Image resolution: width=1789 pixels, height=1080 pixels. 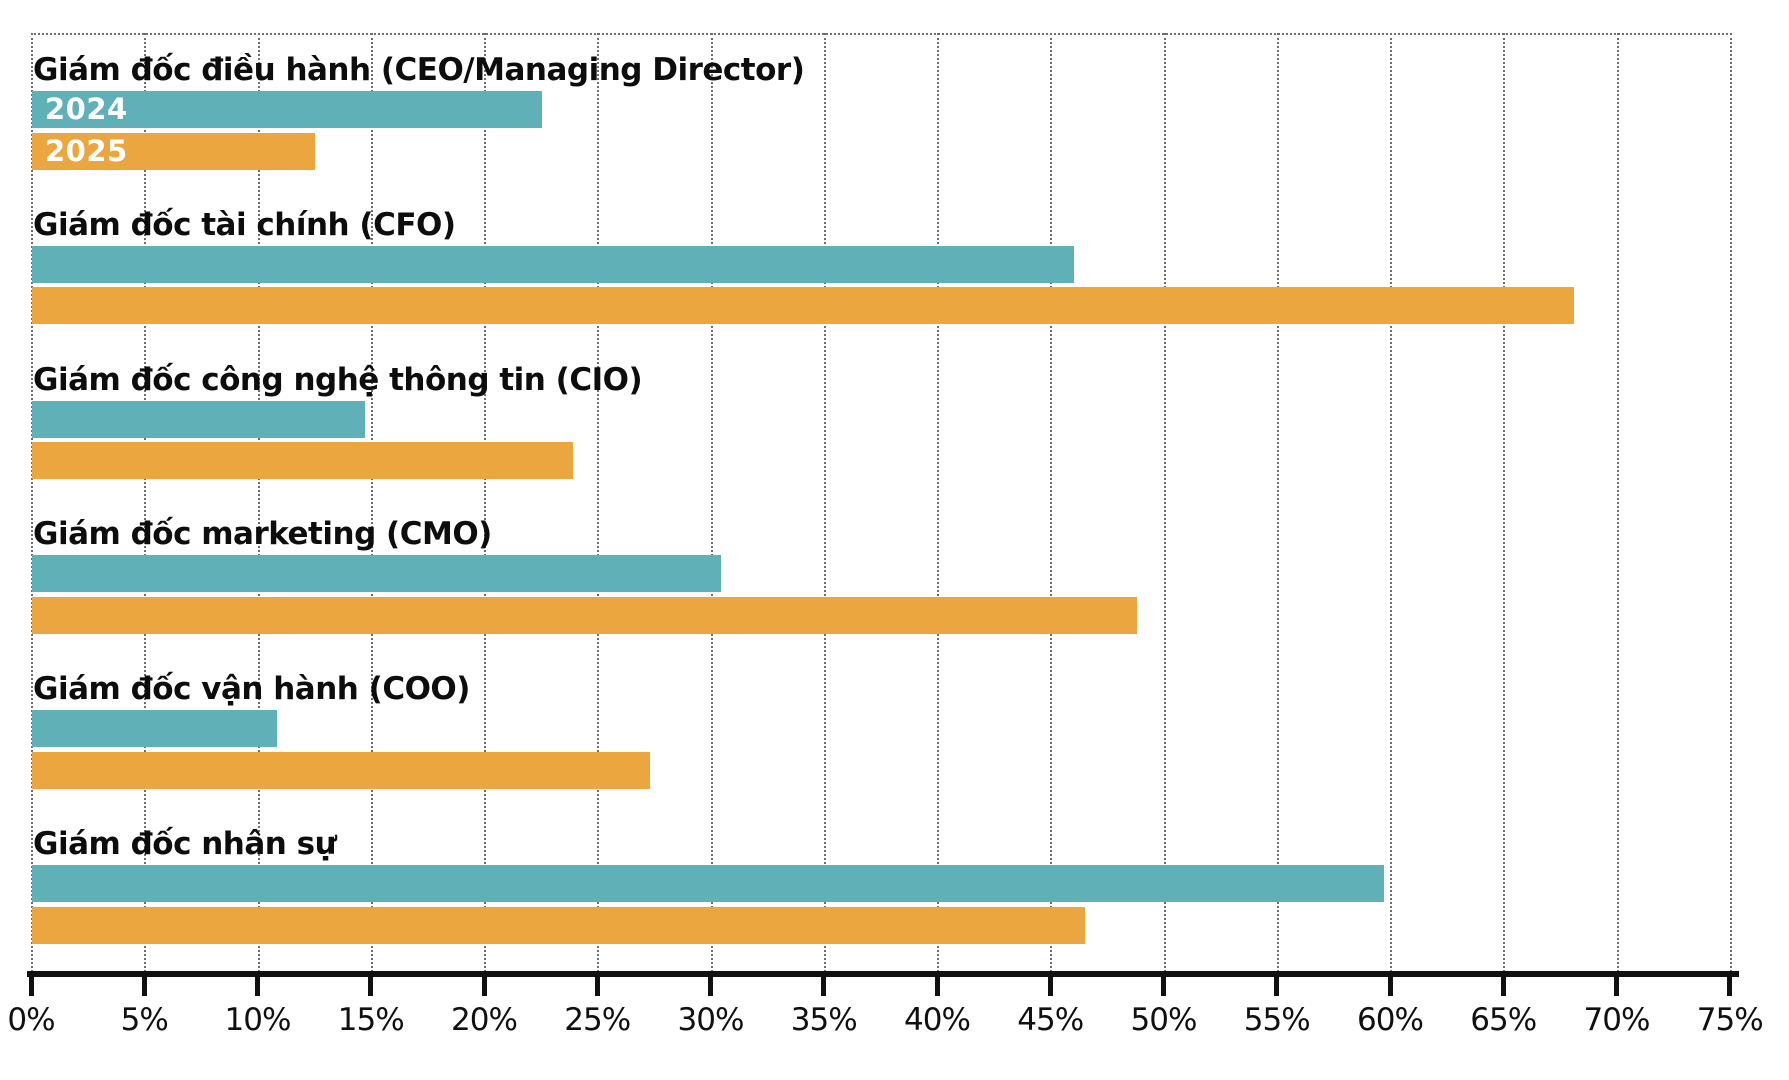 I want to click on category-label: Giám đốc marketing (CMO), so click(x=262, y=534).